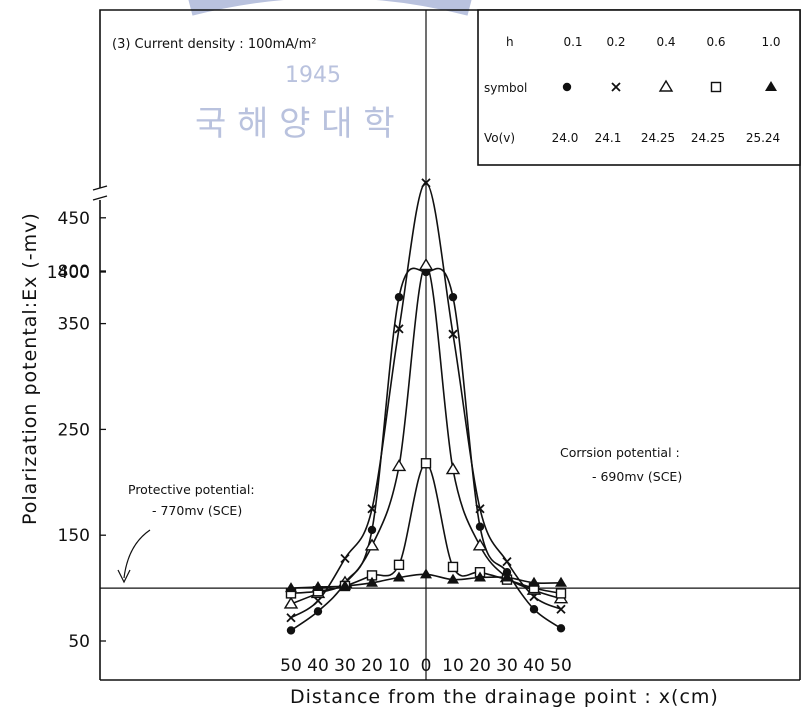  What do you see at coordinates (572, 42) in the screenshot?
I see `legend-h-value: 0.1` at bounding box center [572, 42].